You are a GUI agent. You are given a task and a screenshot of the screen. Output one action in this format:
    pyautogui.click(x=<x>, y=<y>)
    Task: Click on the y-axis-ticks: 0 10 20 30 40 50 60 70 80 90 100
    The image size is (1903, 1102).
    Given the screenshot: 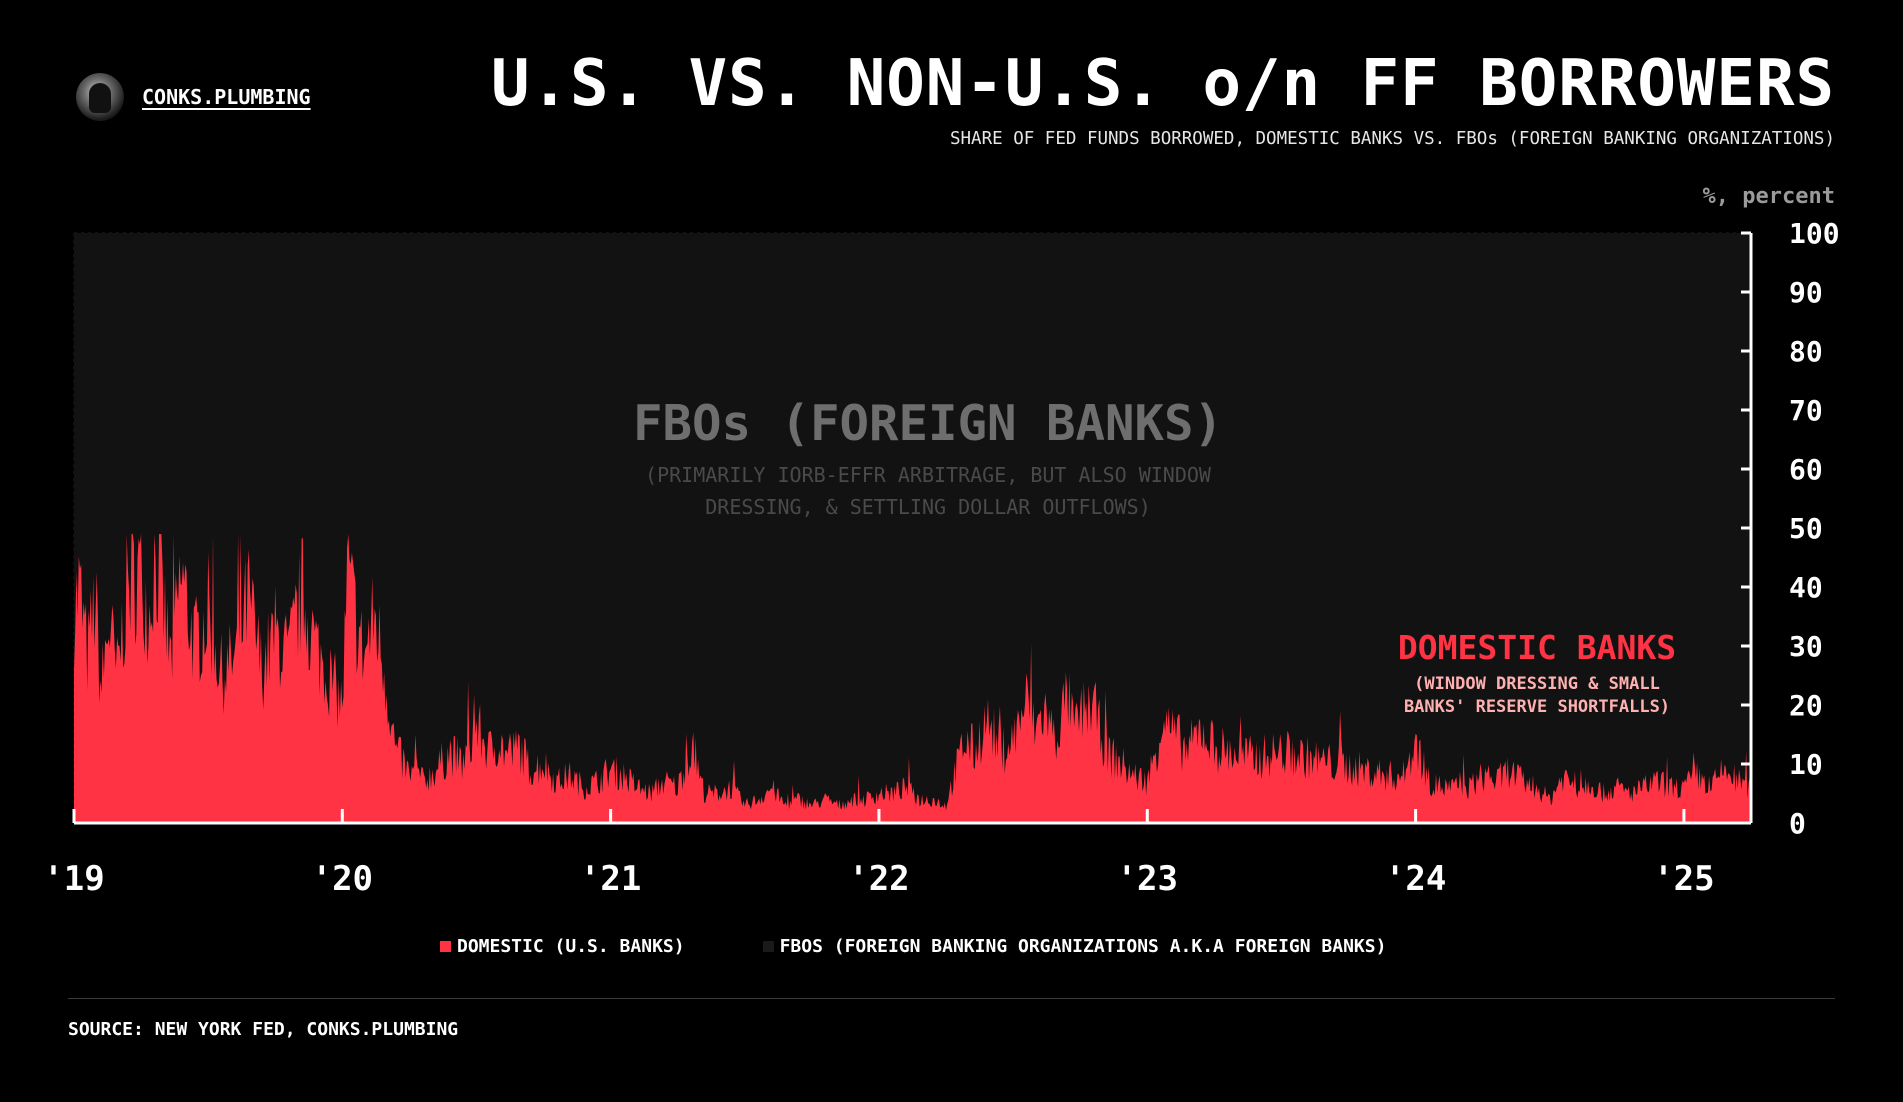 What is the action you would take?
    pyautogui.click(x=1790, y=528)
    